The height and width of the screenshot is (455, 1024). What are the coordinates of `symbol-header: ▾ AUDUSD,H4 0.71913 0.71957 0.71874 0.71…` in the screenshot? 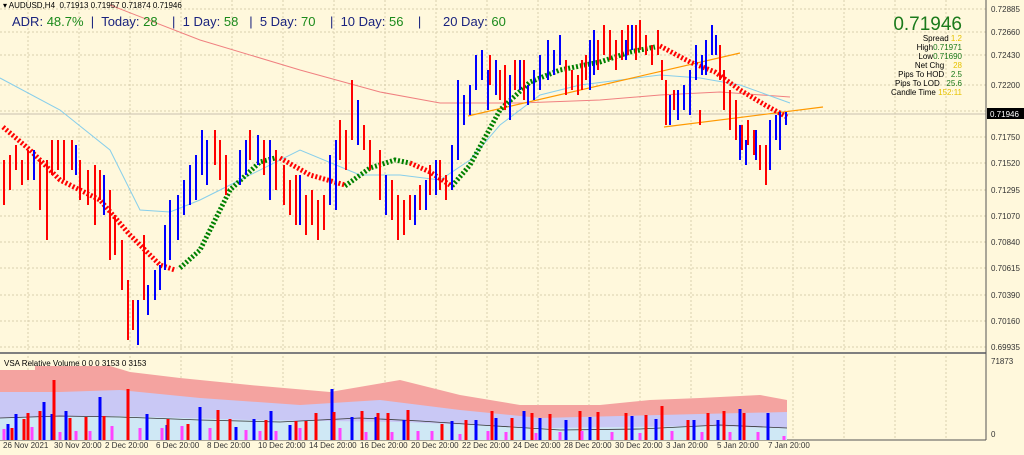 It's located at (92, 5).